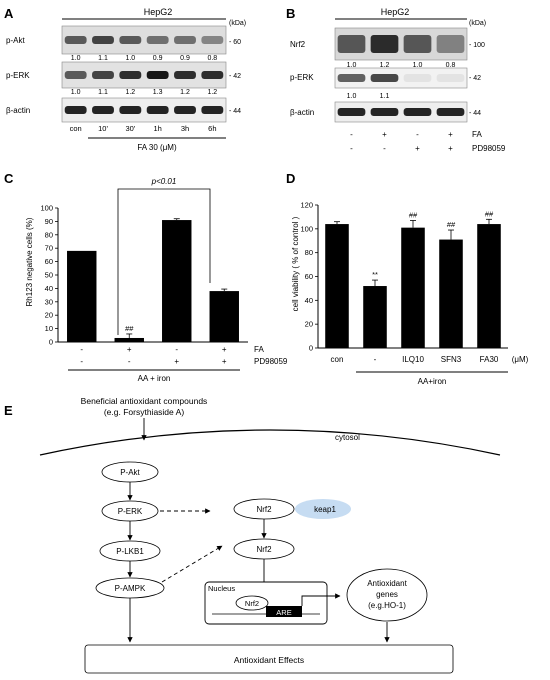 This screenshot has height=680, width=550. What do you see at coordinates (290, 13) in the screenshot?
I see `panel-b-letter: B` at bounding box center [290, 13].